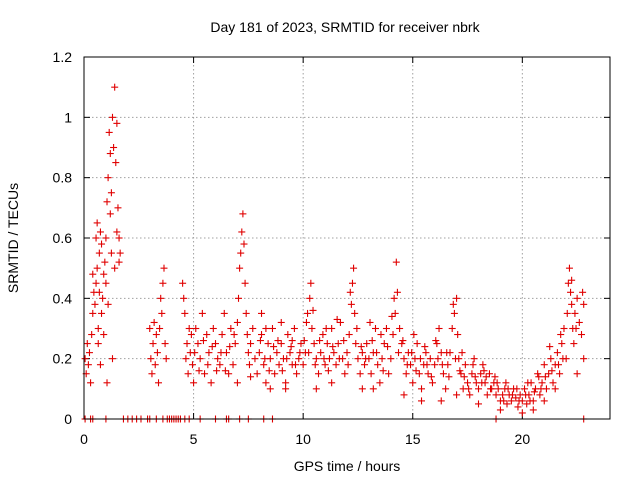 Image resolution: width=640 pixels, height=480 pixels. What do you see at coordinates (413, 439) in the screenshot?
I see `x-tick-label: 15` at bounding box center [413, 439].